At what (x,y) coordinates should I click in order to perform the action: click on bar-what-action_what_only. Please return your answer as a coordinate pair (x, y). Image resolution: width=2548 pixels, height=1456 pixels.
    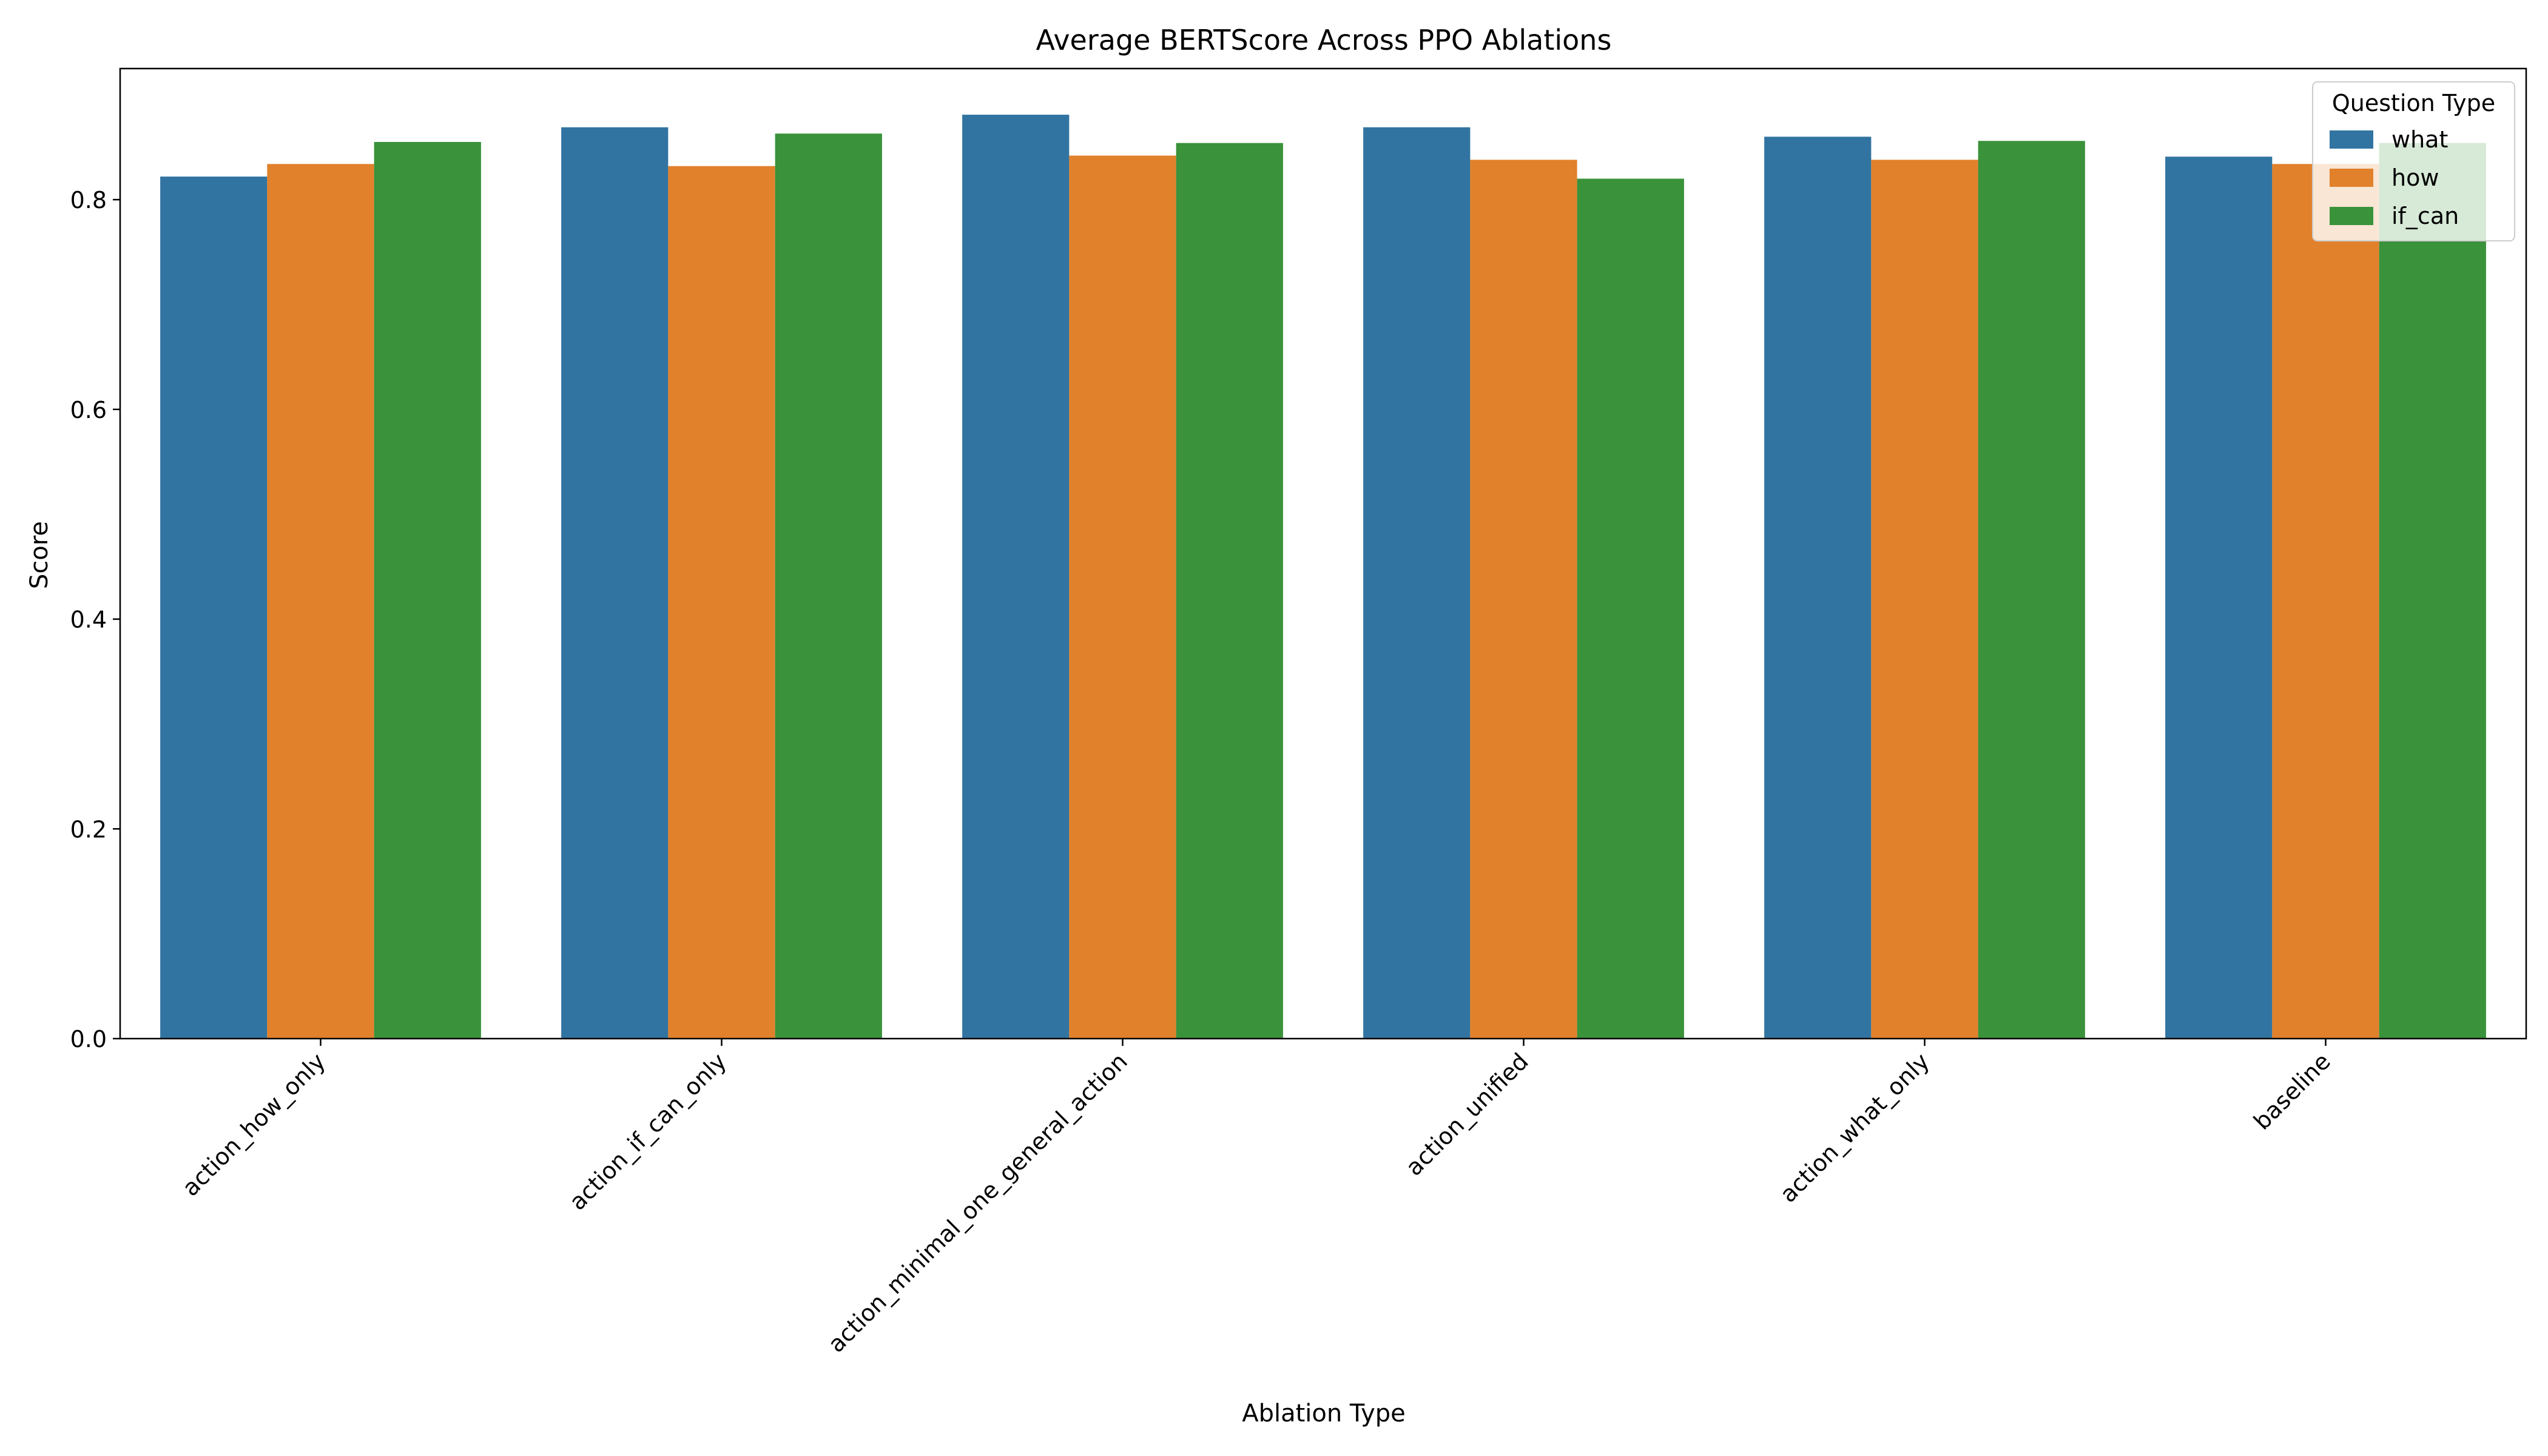
    Looking at the image, I should click on (1818, 587).